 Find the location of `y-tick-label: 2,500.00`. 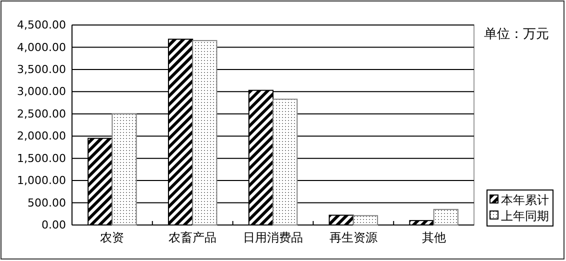

y-tick-label: 2,500.00 is located at coordinates (41, 113).